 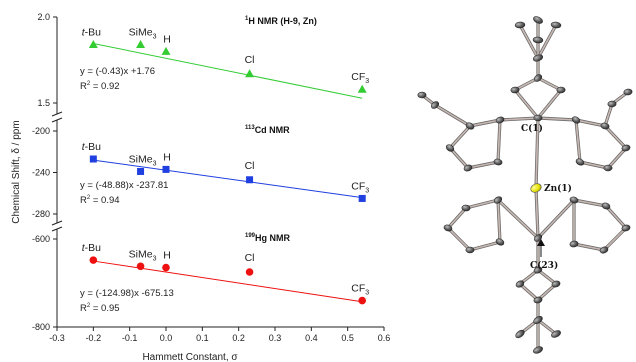 I want to click on y-tick-label: 2.0, so click(x=43, y=17).